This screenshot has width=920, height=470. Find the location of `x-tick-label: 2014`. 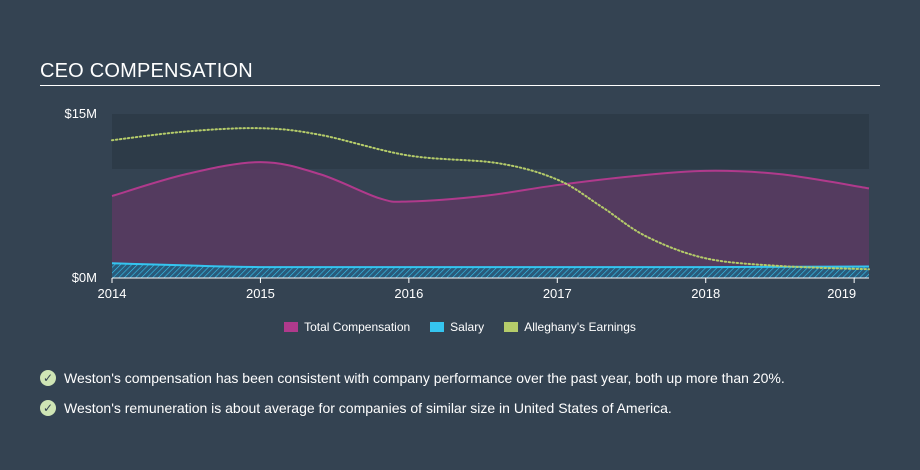

x-tick-label: 2014 is located at coordinates (112, 293).